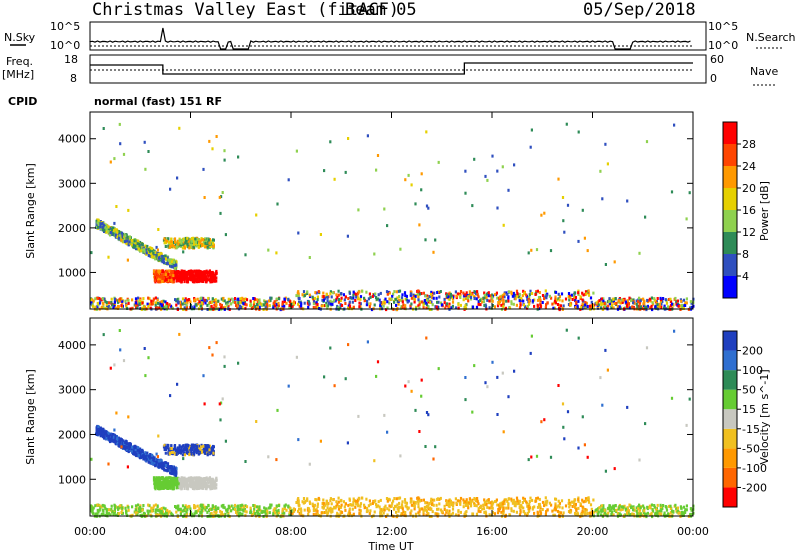 The width and height of the screenshot is (800, 554). I want to click on nsky-label: N.Sky, so click(20, 37).